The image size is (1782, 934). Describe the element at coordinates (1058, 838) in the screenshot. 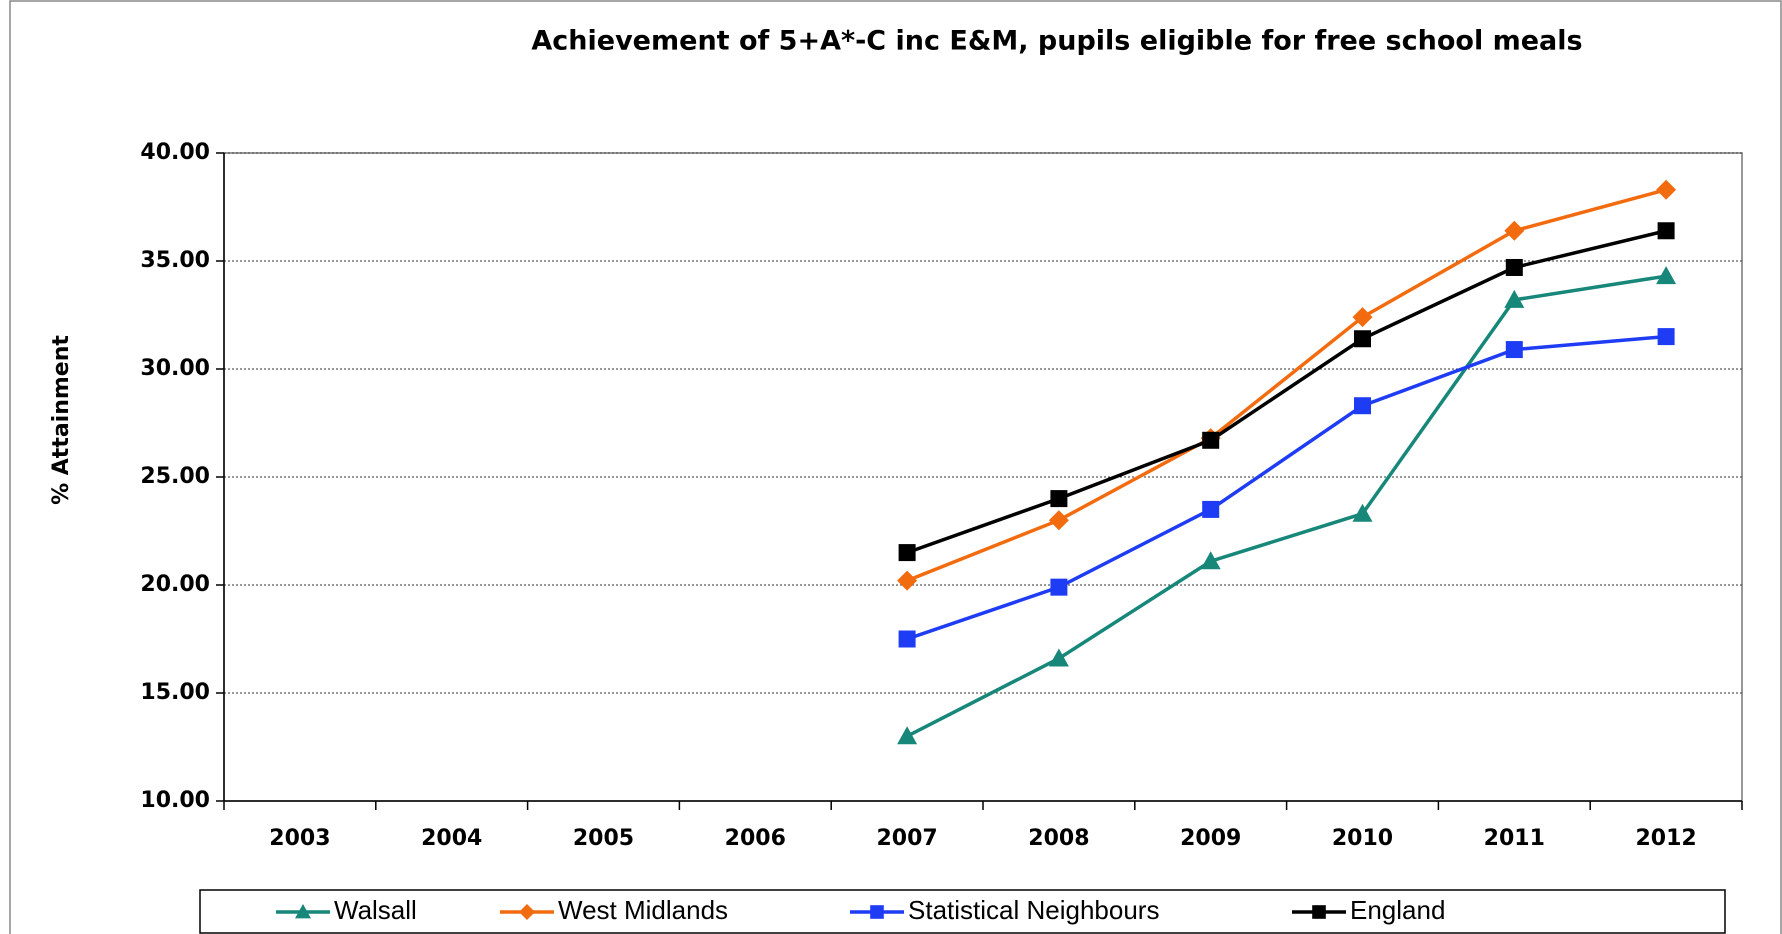

I see `x-tick-label: 2008` at that location.